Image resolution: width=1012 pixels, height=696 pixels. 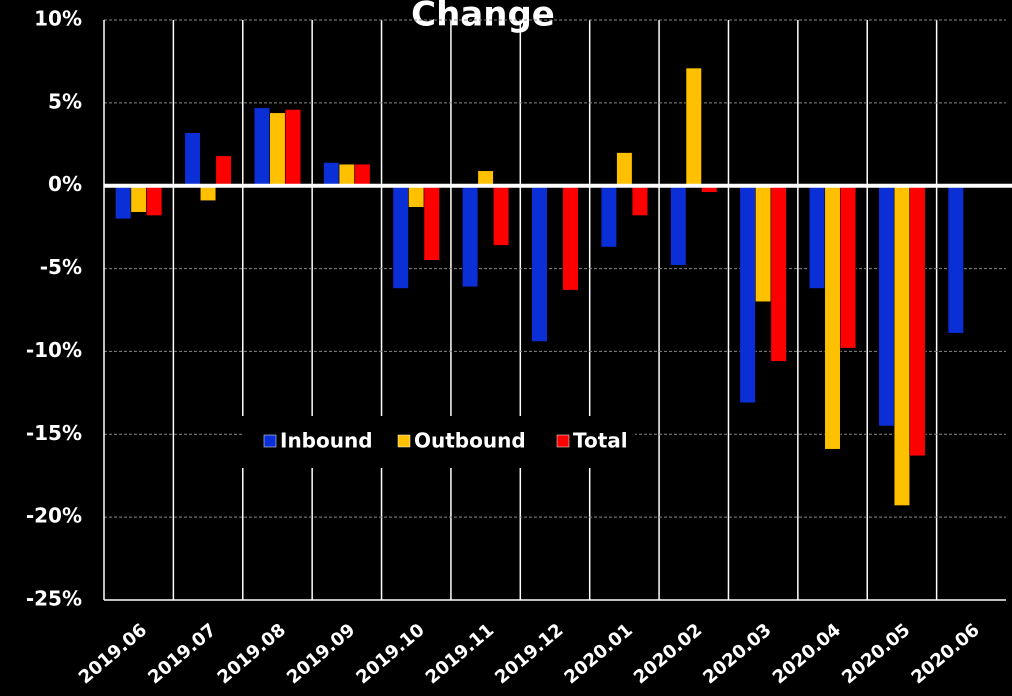 What do you see at coordinates (600, 441) in the screenshot?
I see `legend-label: Total` at bounding box center [600, 441].